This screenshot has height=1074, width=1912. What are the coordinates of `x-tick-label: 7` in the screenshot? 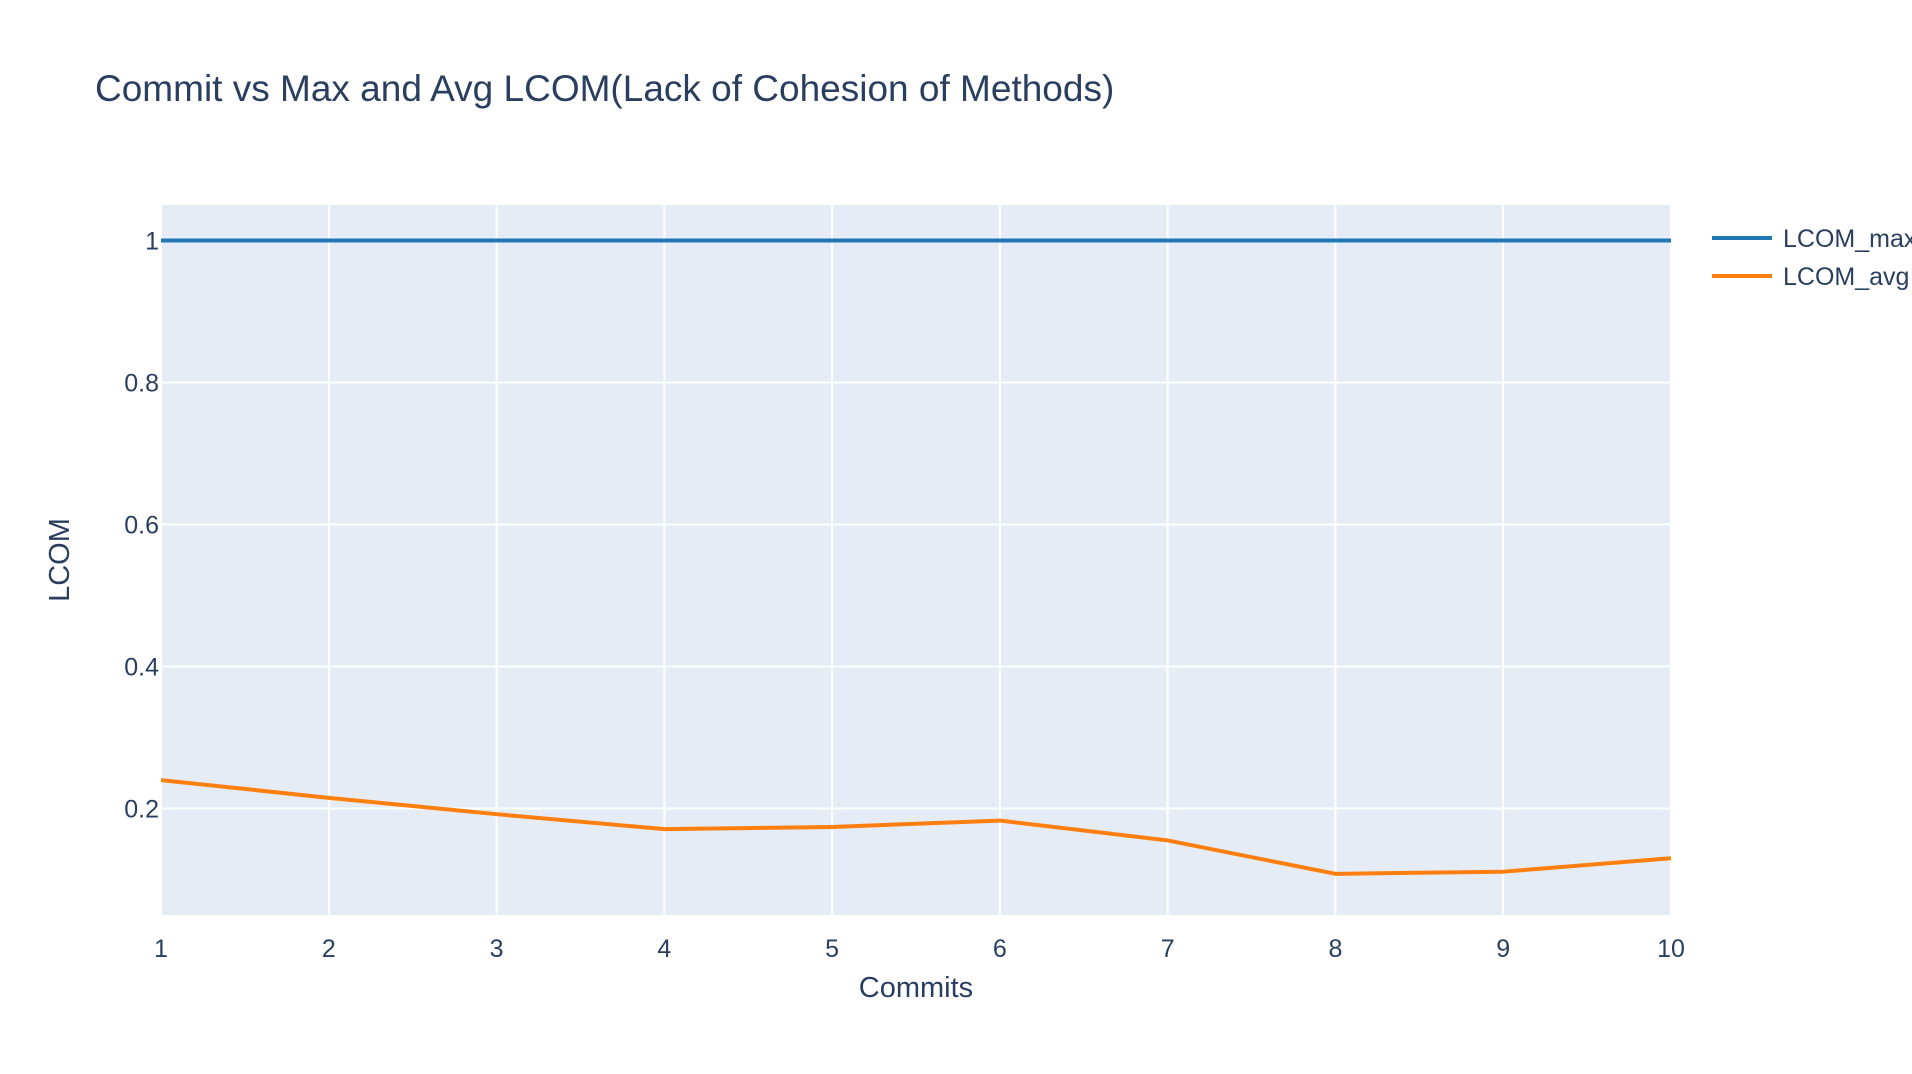 It's located at (1168, 949).